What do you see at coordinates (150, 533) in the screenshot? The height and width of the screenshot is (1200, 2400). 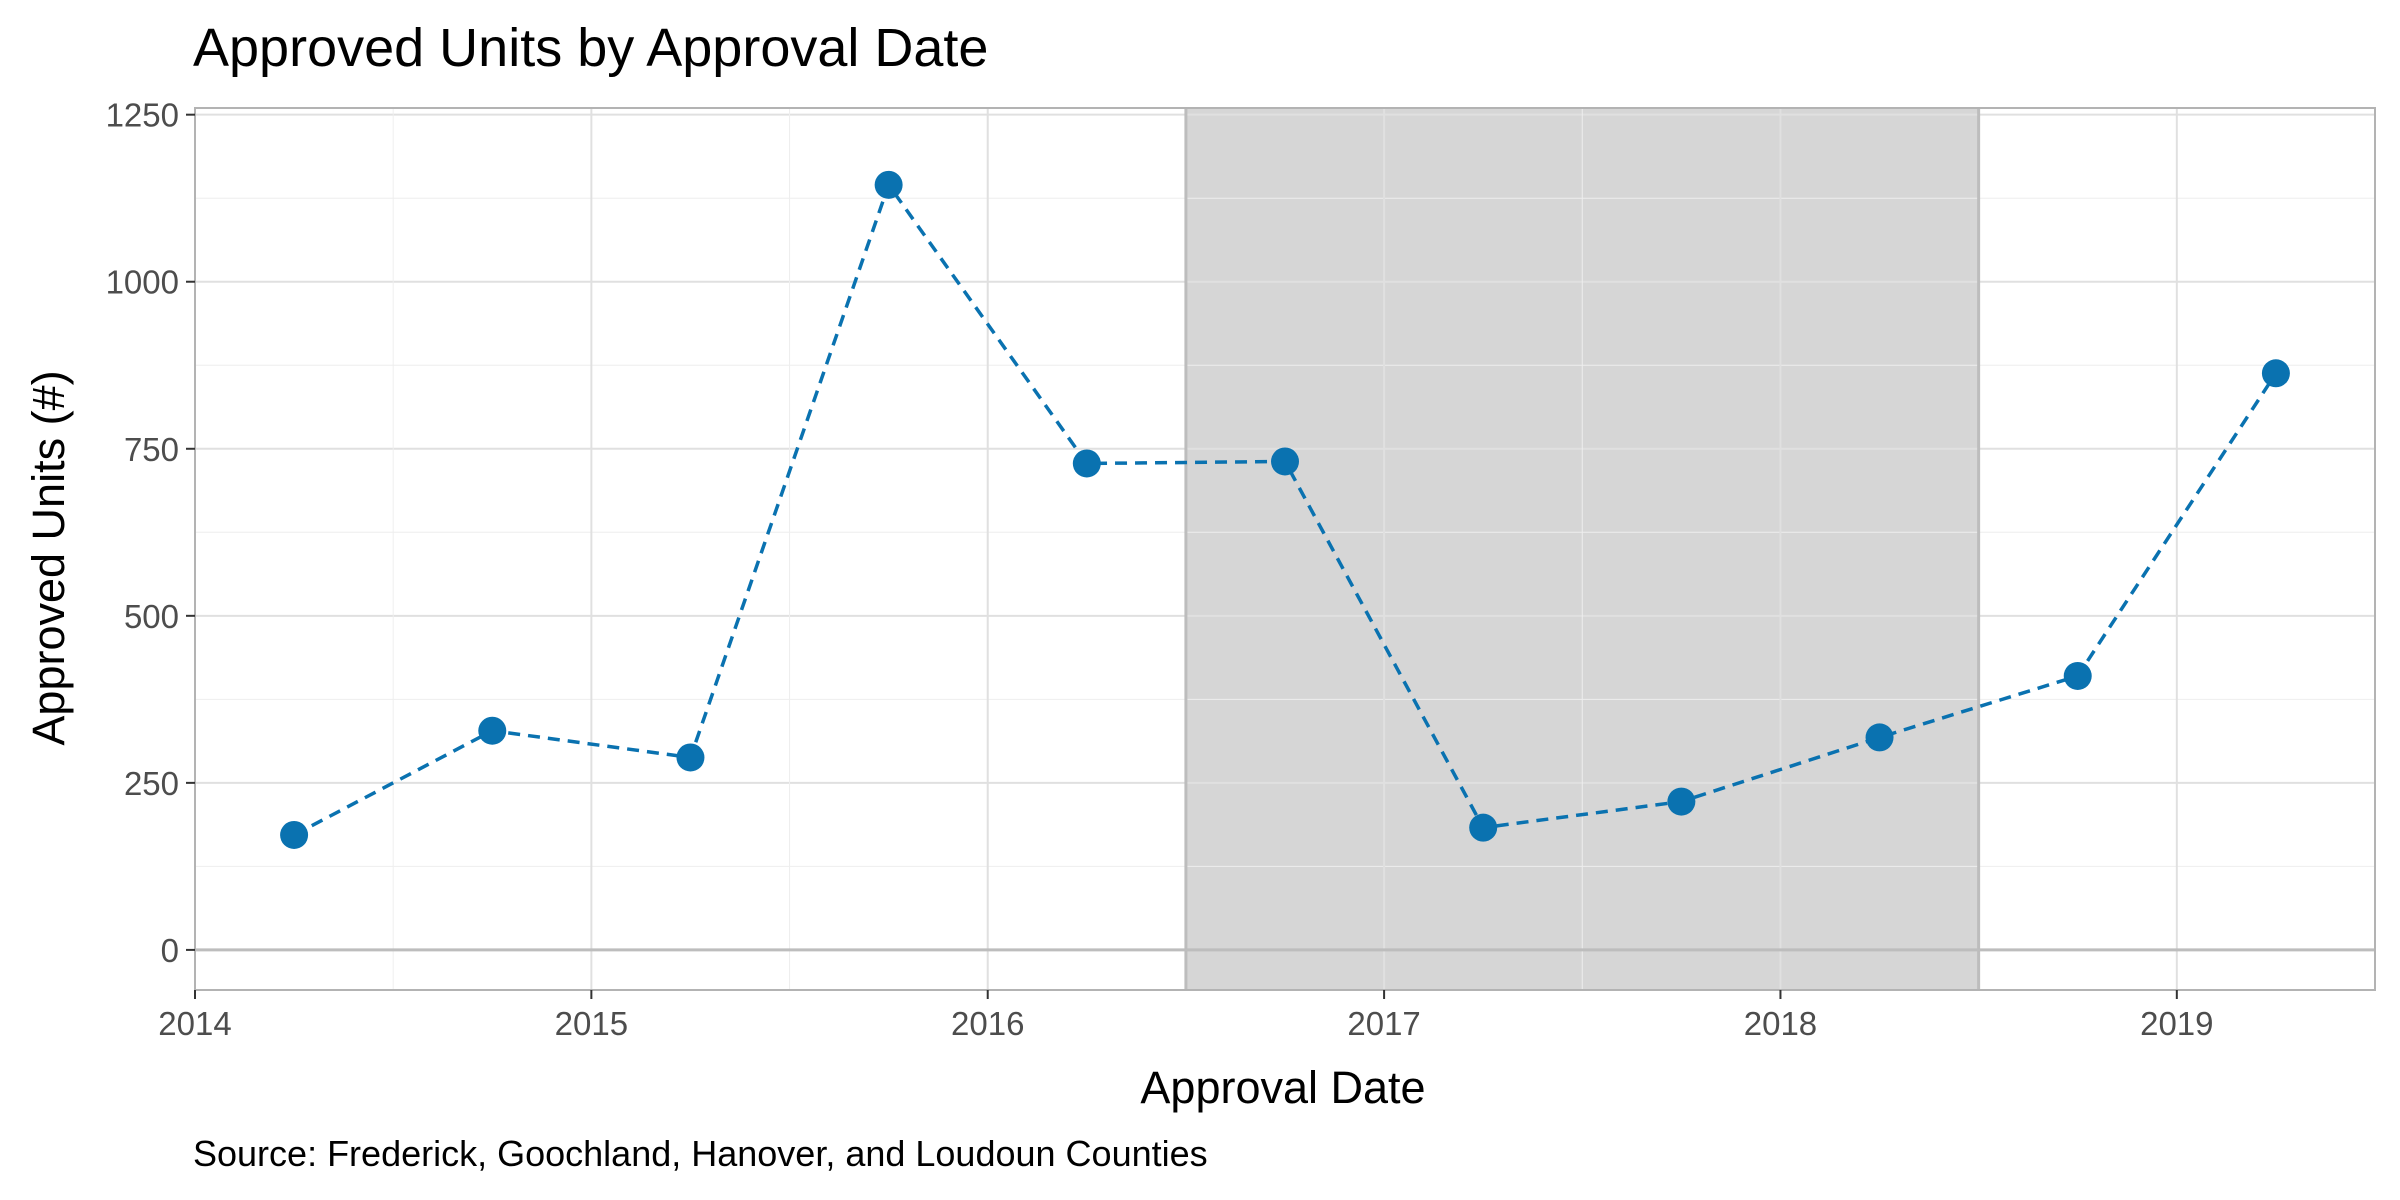 I see `y-axis-ticks: 0 250 500 750 1000 1250` at bounding box center [150, 533].